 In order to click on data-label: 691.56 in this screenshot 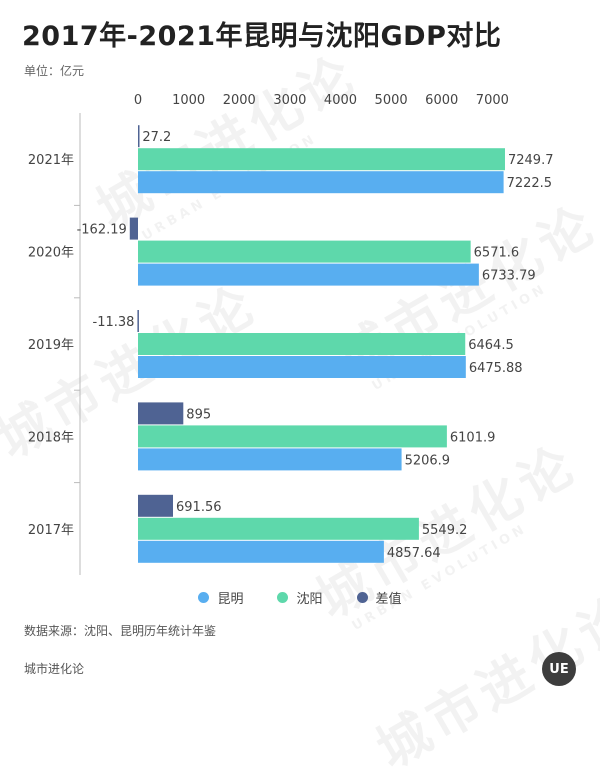, I will do `click(199, 507)`.